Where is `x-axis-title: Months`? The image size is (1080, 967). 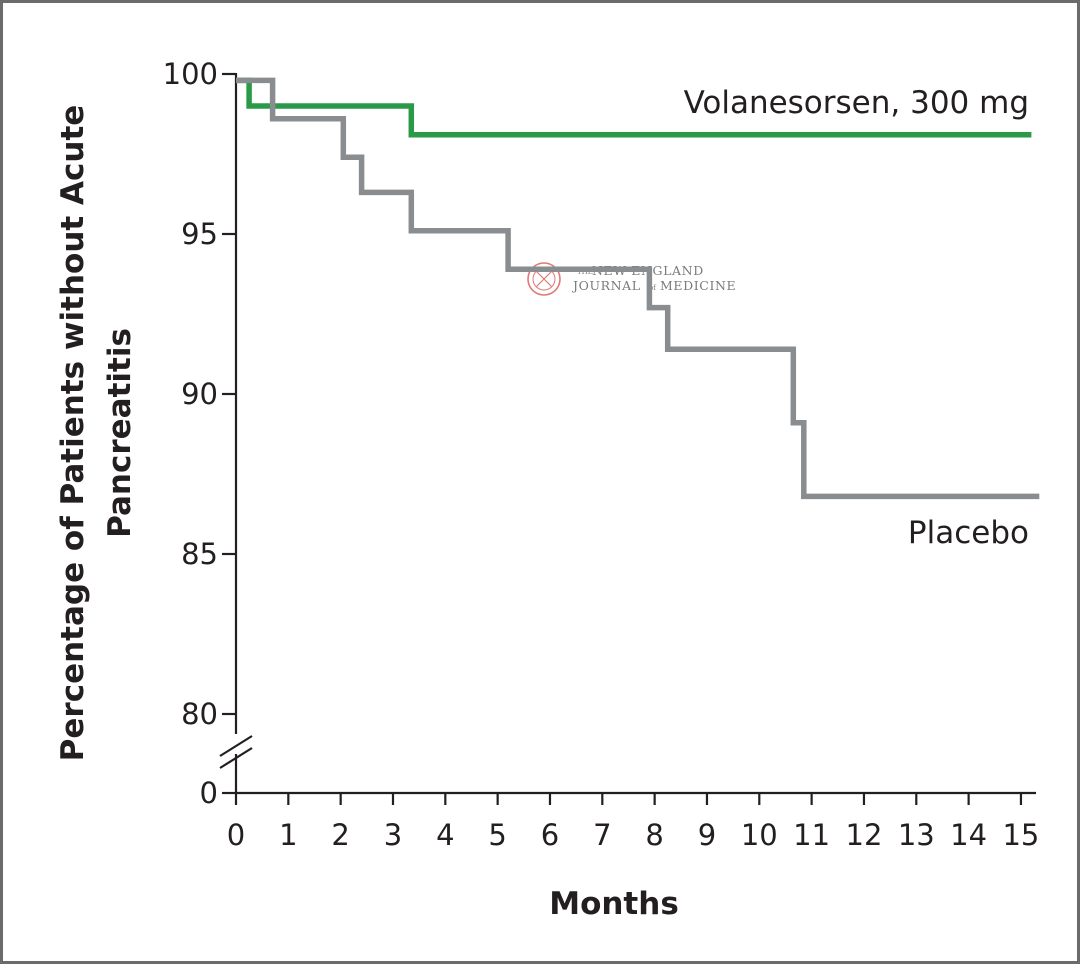
x-axis-title: Months is located at coordinates (614, 904).